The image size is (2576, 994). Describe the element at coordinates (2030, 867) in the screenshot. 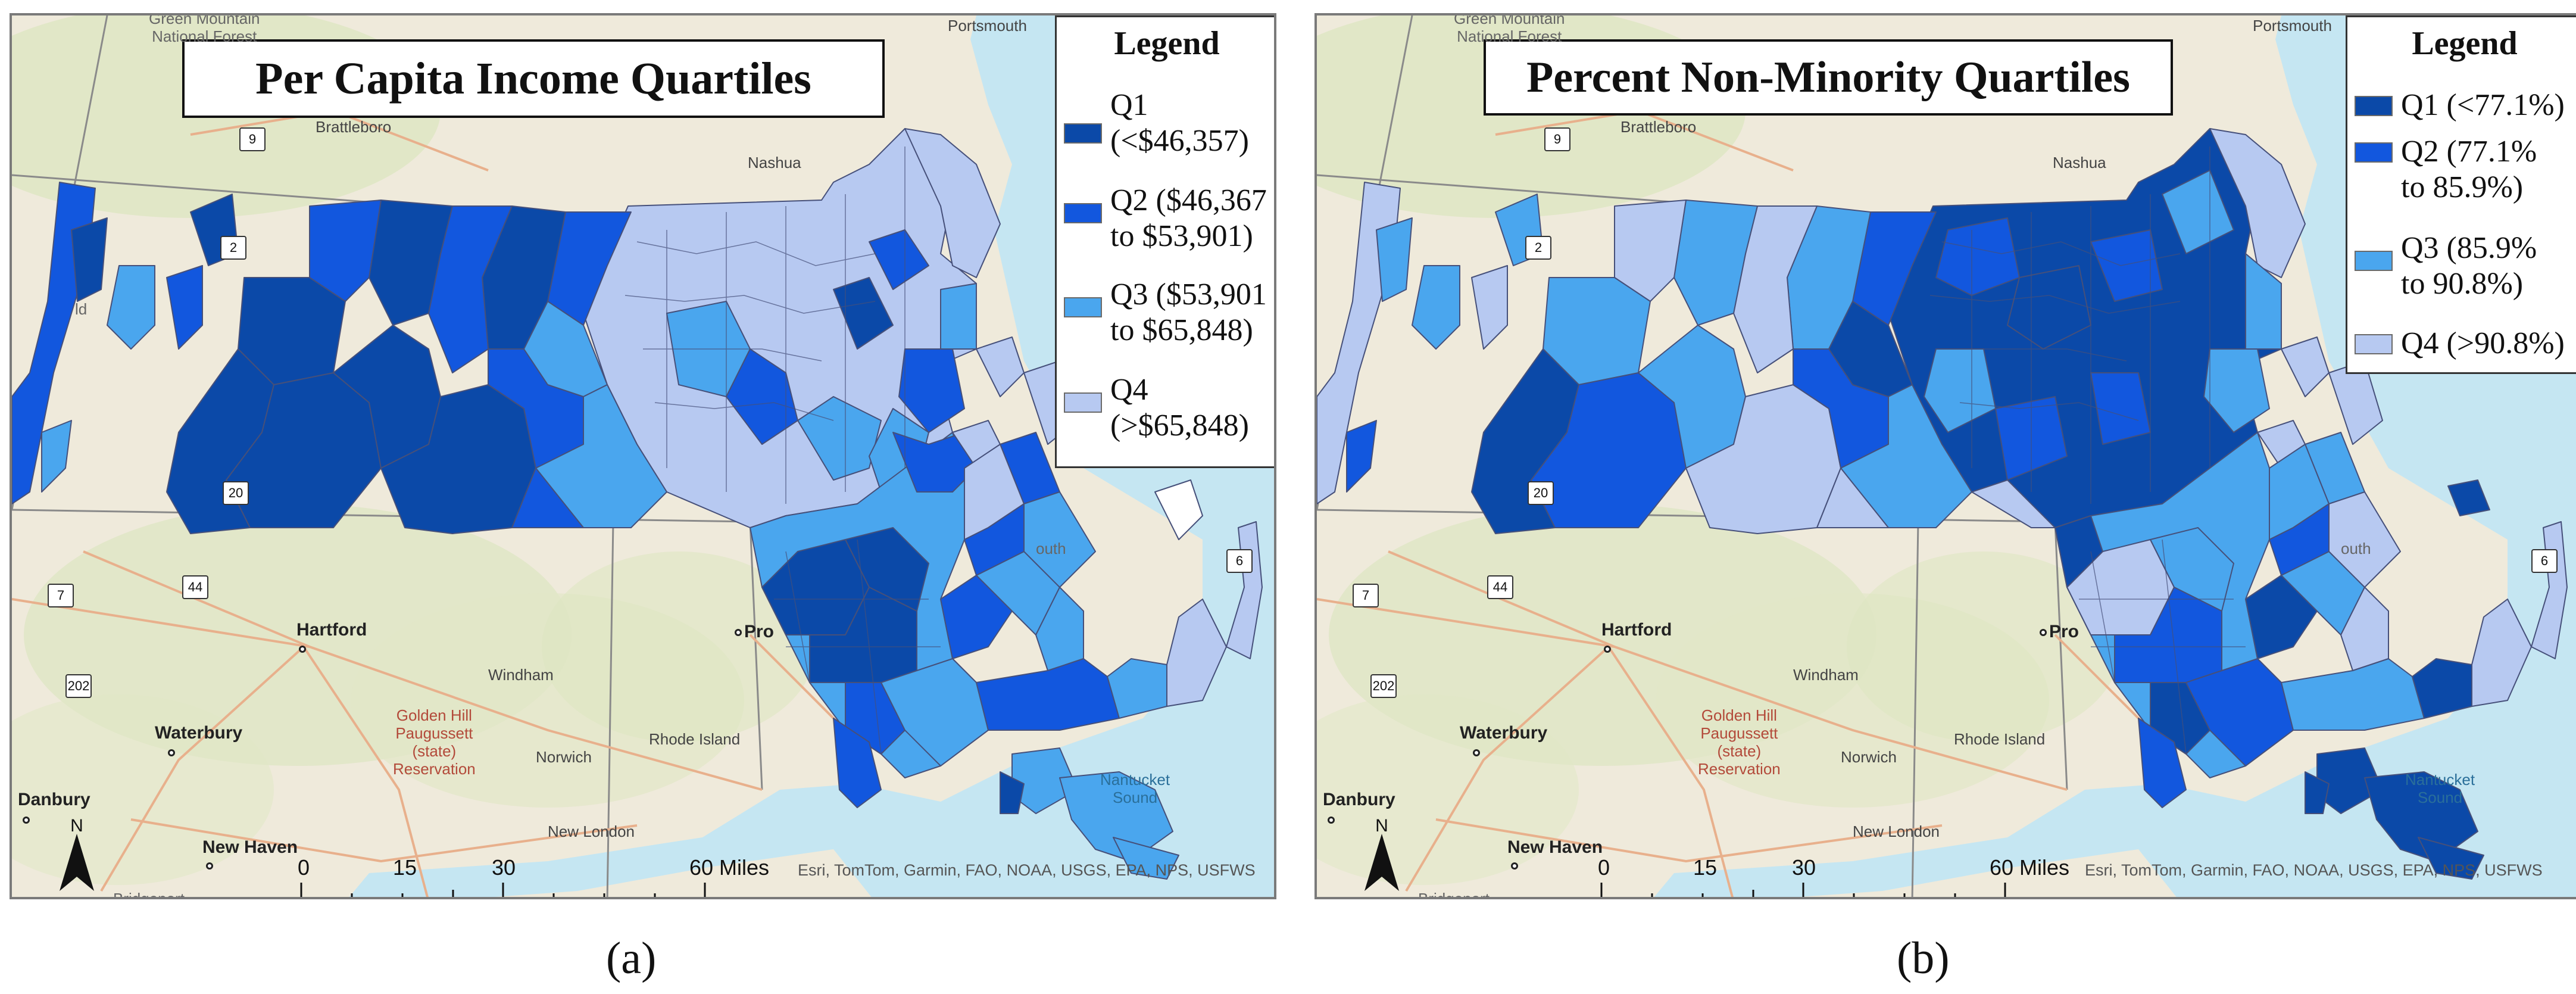

I see `scale-tick-60: 60 Miles` at that location.